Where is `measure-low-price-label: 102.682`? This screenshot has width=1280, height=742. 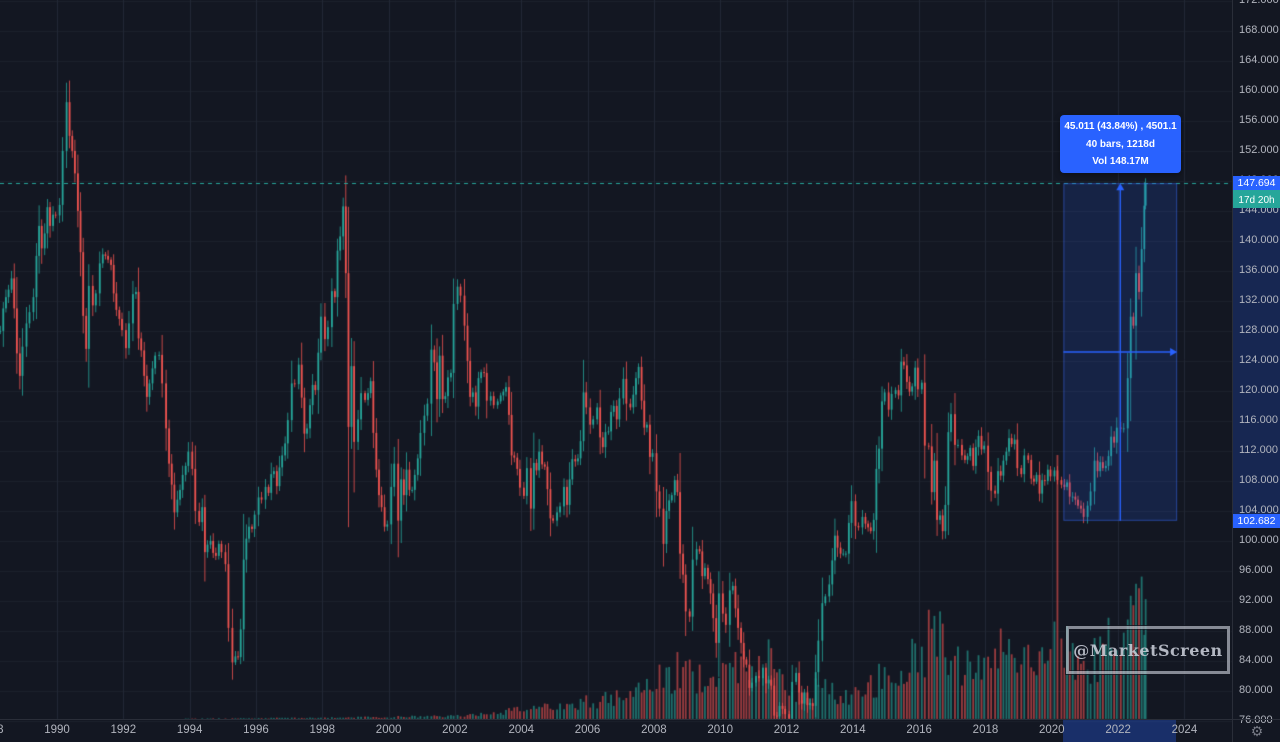 measure-low-price-label: 102.682 is located at coordinates (1256, 520).